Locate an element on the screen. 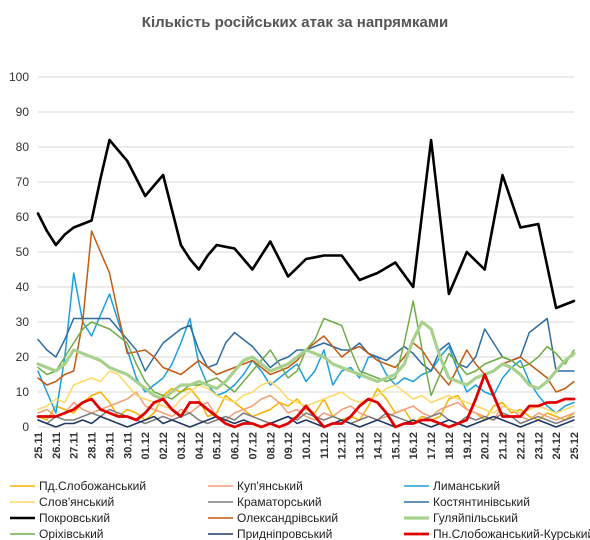  legend-label-11: Пн.Слобожанський-Курський is located at coordinates (511, 533).